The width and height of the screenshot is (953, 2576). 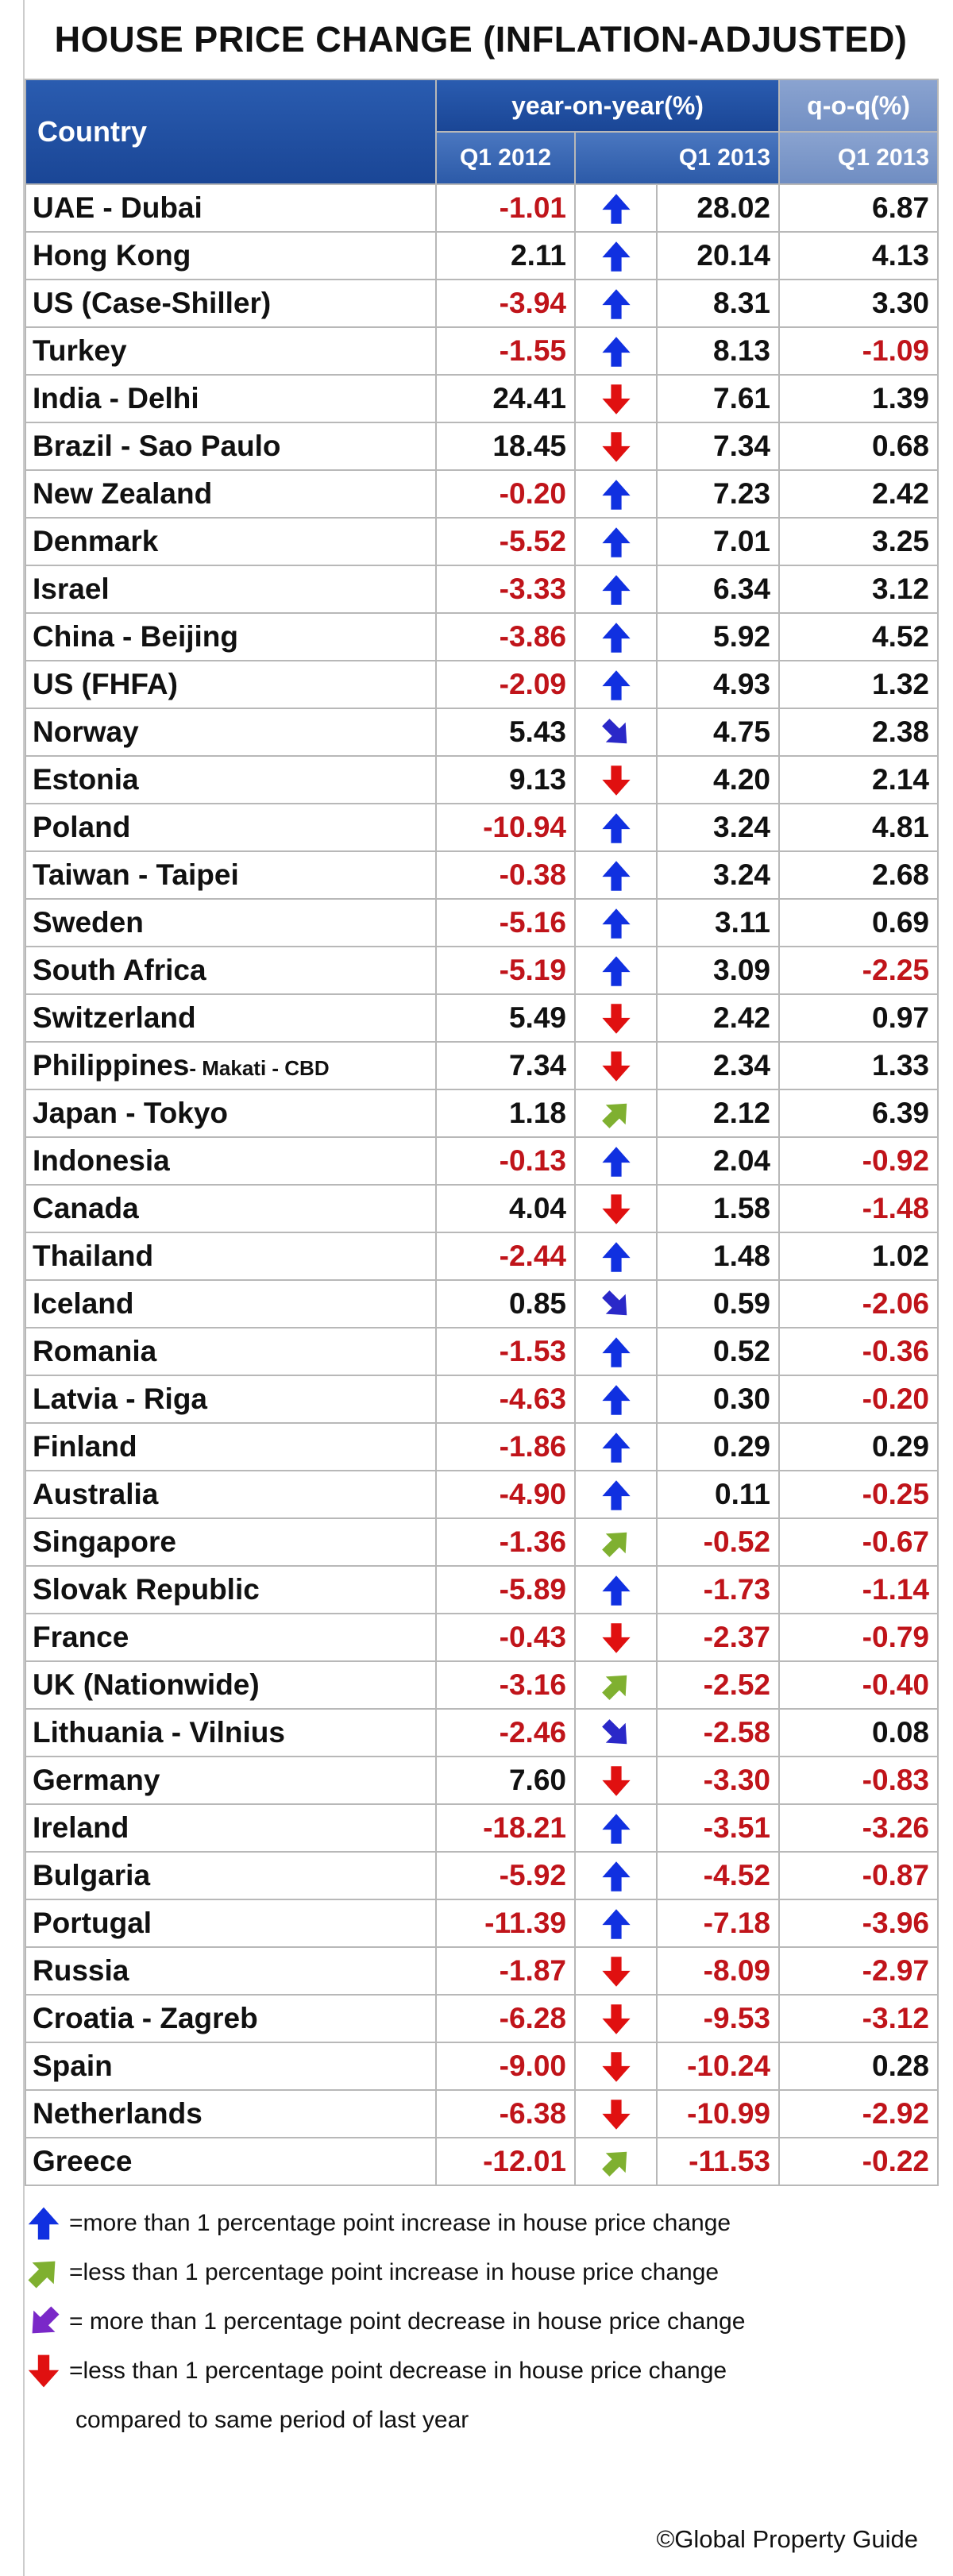 I want to click on yoy-2012: -3.94, so click(x=506, y=303).